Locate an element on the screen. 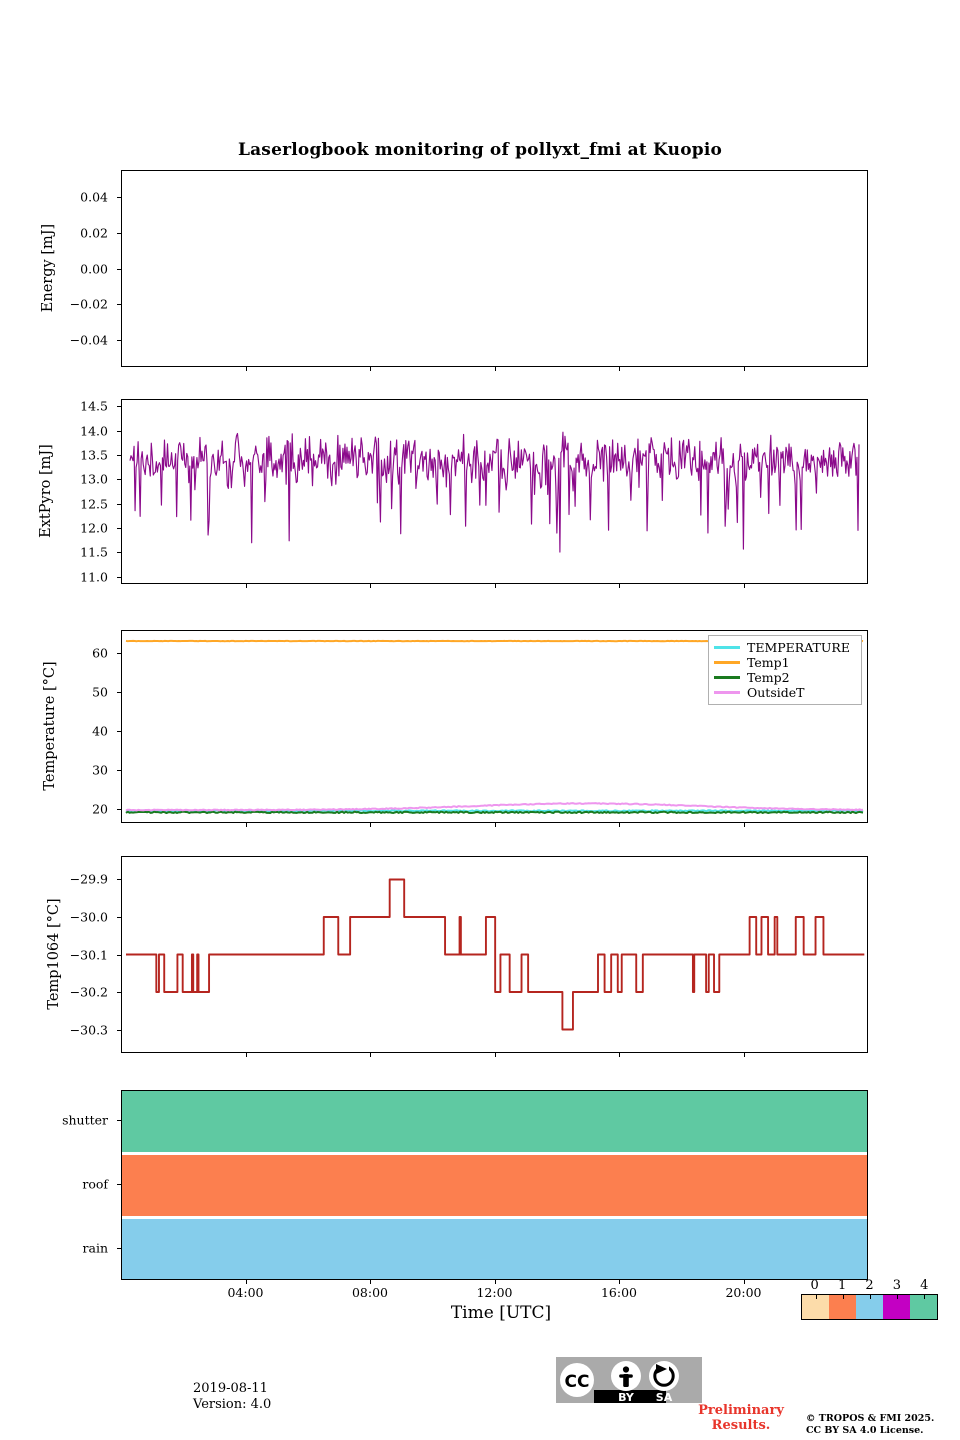  y-tick-label: −0.02 is located at coordinates (88, 304).